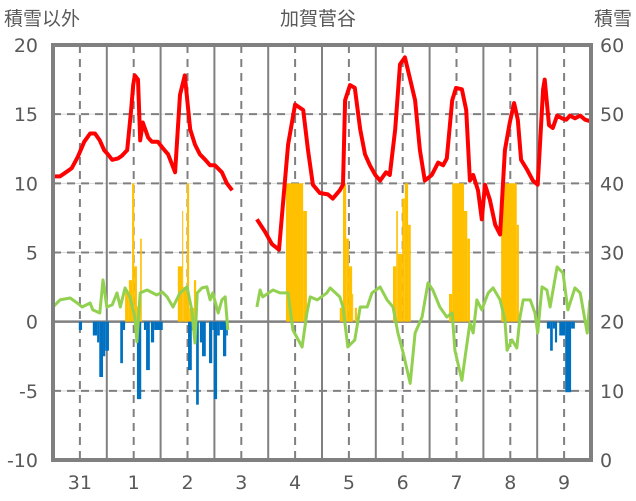 This screenshot has height=501, width=636. What do you see at coordinates (80, 483) in the screenshot?
I see `day-label: 31` at bounding box center [80, 483].